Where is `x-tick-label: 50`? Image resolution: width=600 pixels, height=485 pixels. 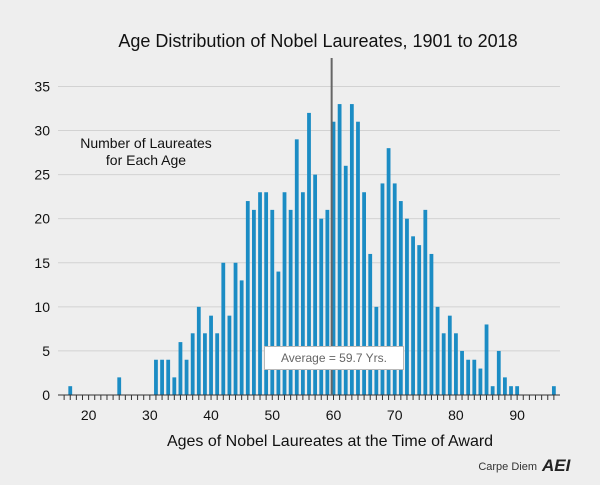
x-tick-label: 50 is located at coordinates (272, 415).